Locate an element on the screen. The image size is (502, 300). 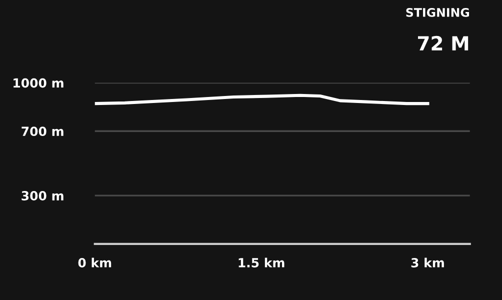
y-tick-label: 300 m is located at coordinates (43, 195).